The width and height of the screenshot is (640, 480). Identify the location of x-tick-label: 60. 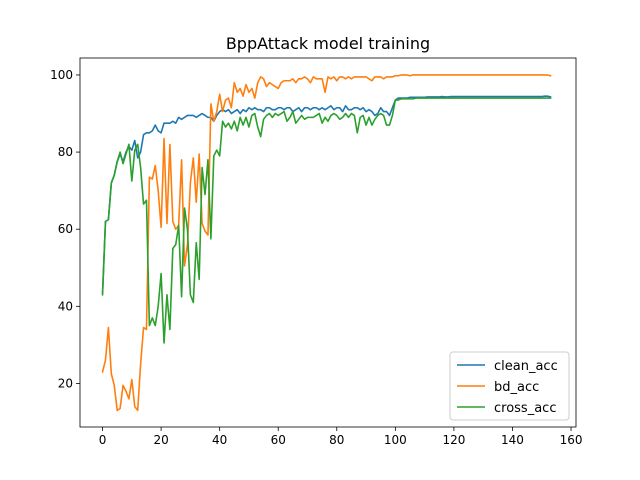
(278, 440).